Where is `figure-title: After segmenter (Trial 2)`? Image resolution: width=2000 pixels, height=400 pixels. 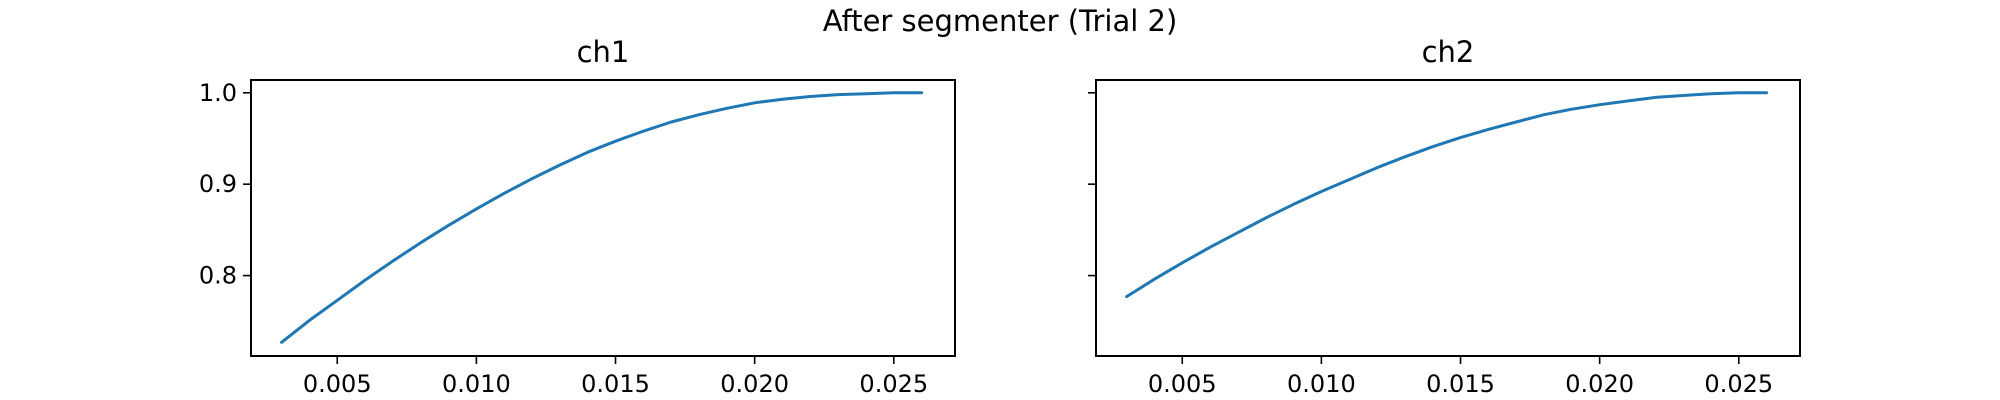 figure-title: After segmenter (Trial 2) is located at coordinates (1000, 21).